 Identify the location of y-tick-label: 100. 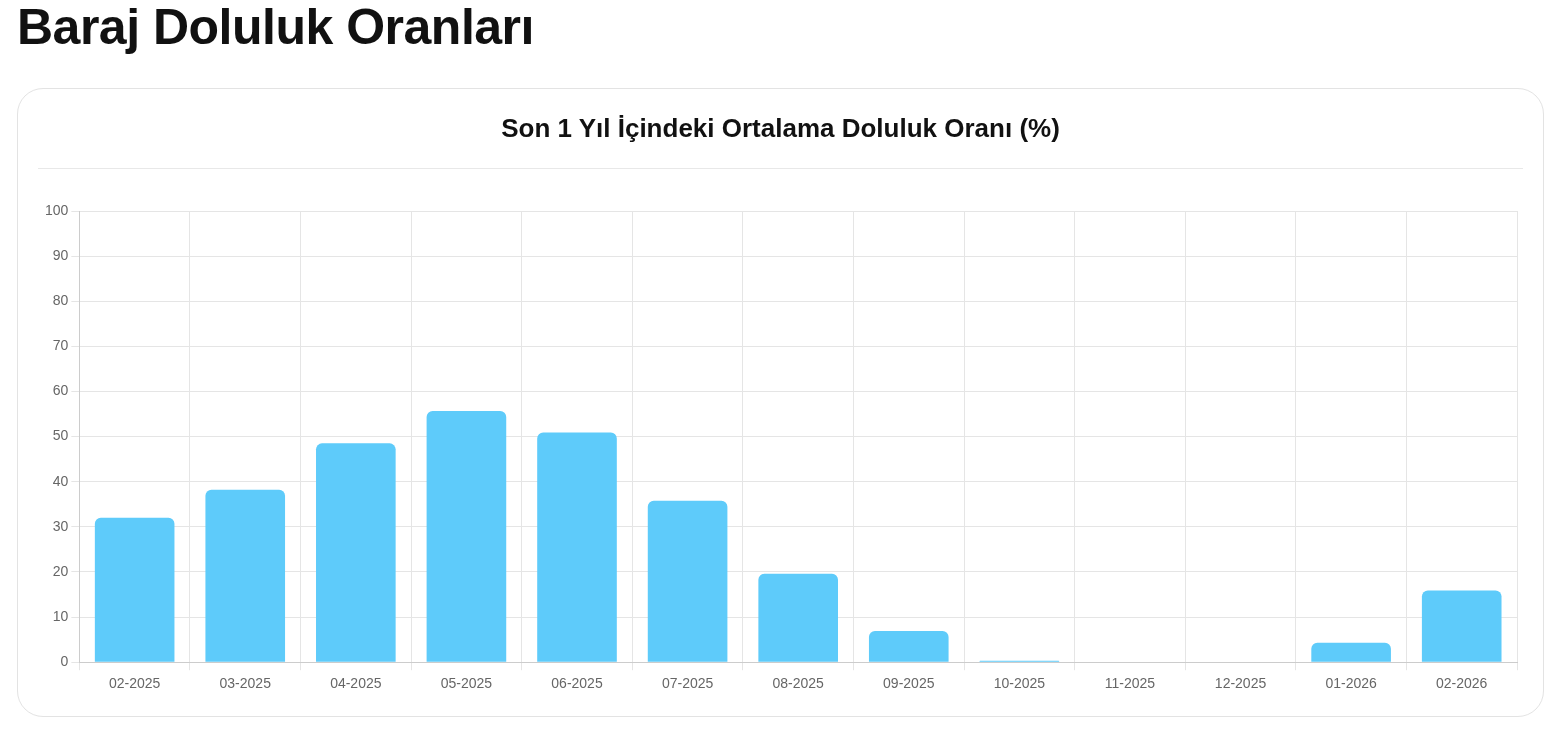
(57, 209).